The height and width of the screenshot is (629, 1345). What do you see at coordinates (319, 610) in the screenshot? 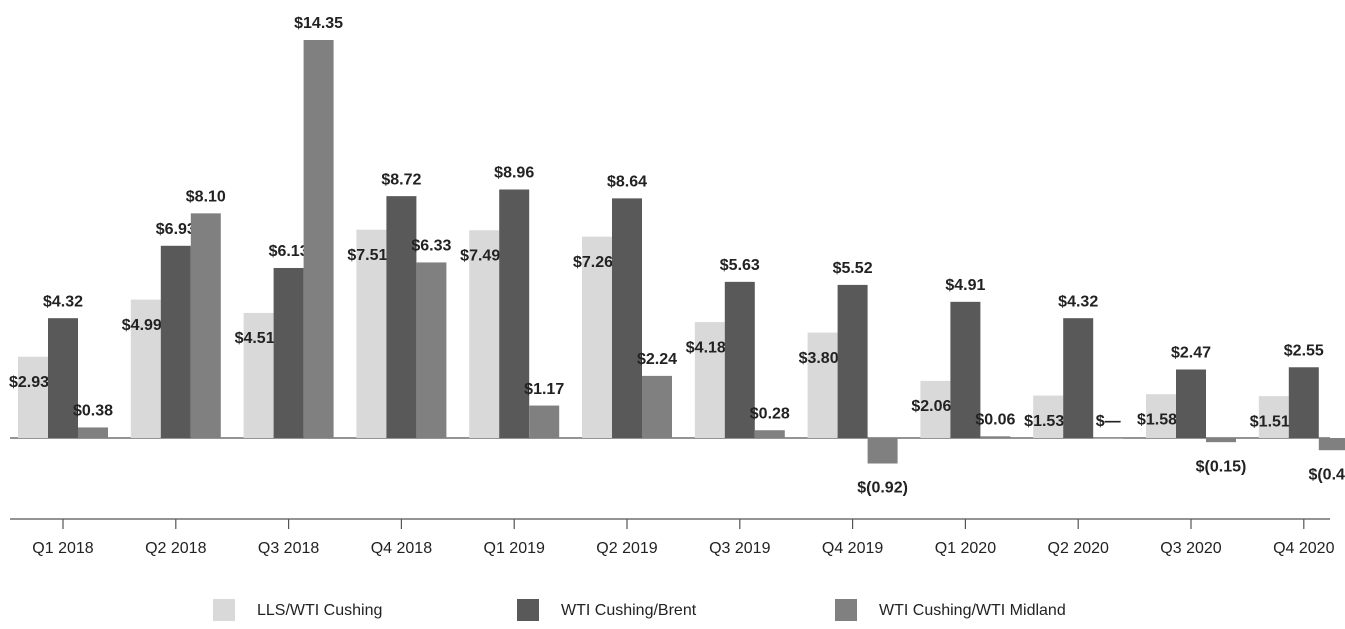
I see `legend-label: LLS/WTI Cushing` at bounding box center [319, 610].